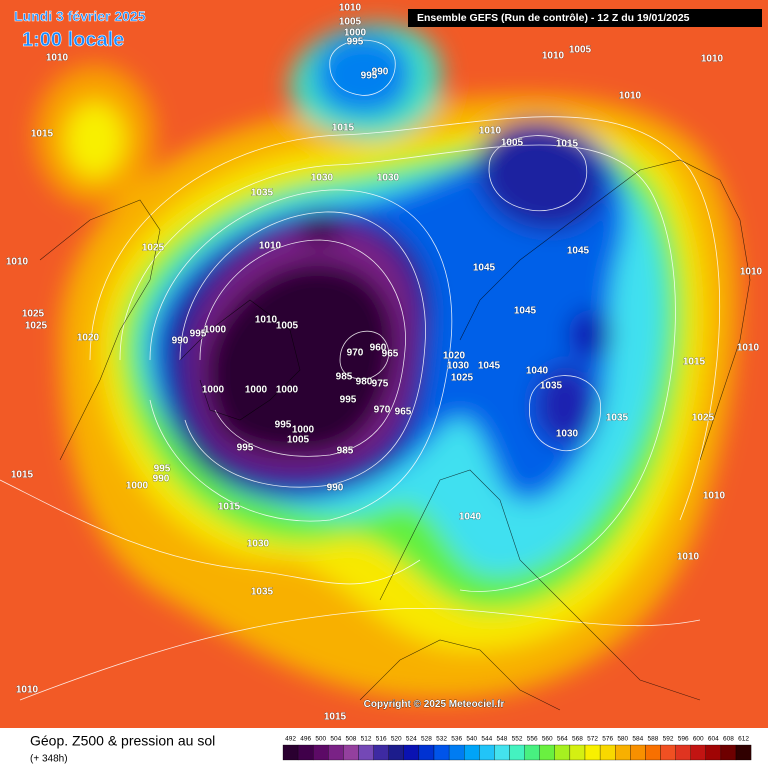 The height and width of the screenshot is (768, 768). I want to click on colorbar-label: 512, so click(366, 739).